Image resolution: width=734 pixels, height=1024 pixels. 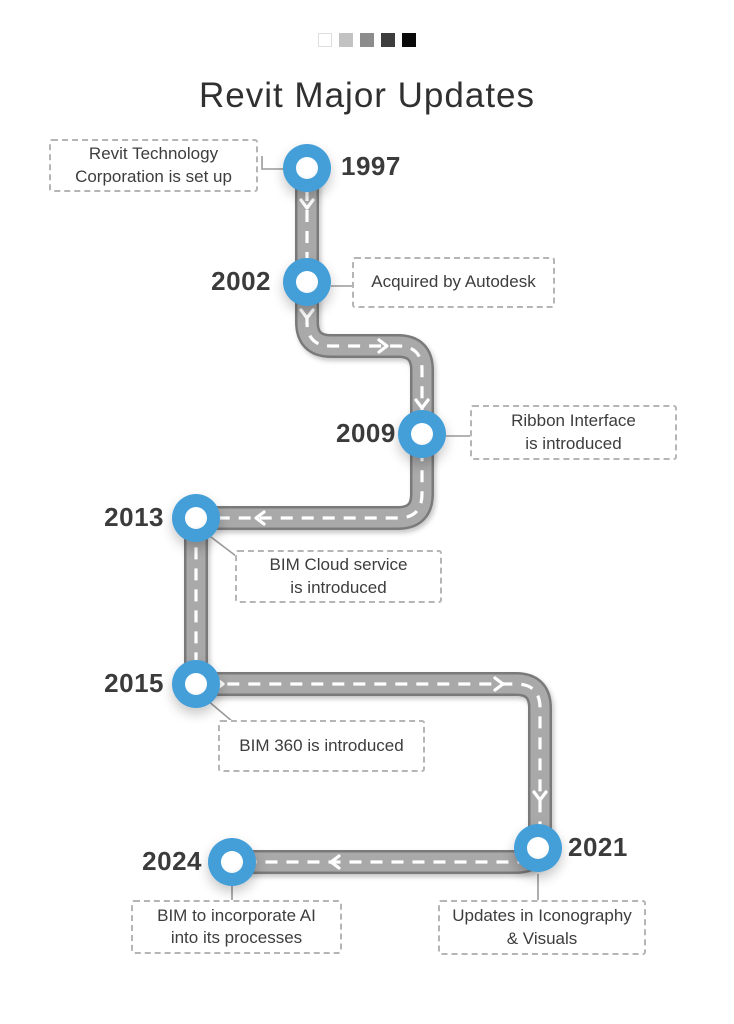 I want to click on callout-2024-line1: BIM to incorporate AI, so click(x=236, y=915).